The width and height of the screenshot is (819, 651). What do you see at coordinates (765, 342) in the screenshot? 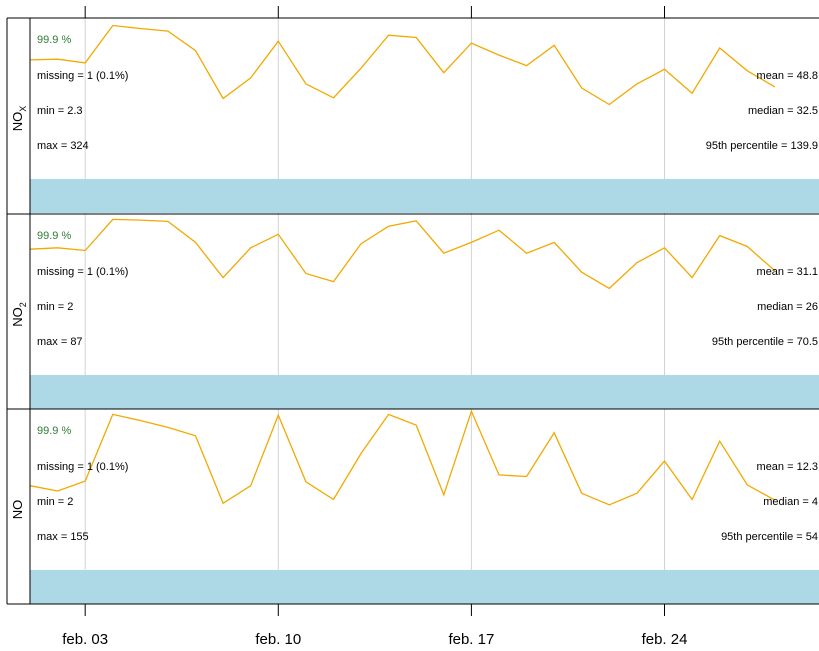
I see `percentile-95-label: 95th percentile = 70.5` at bounding box center [765, 342].